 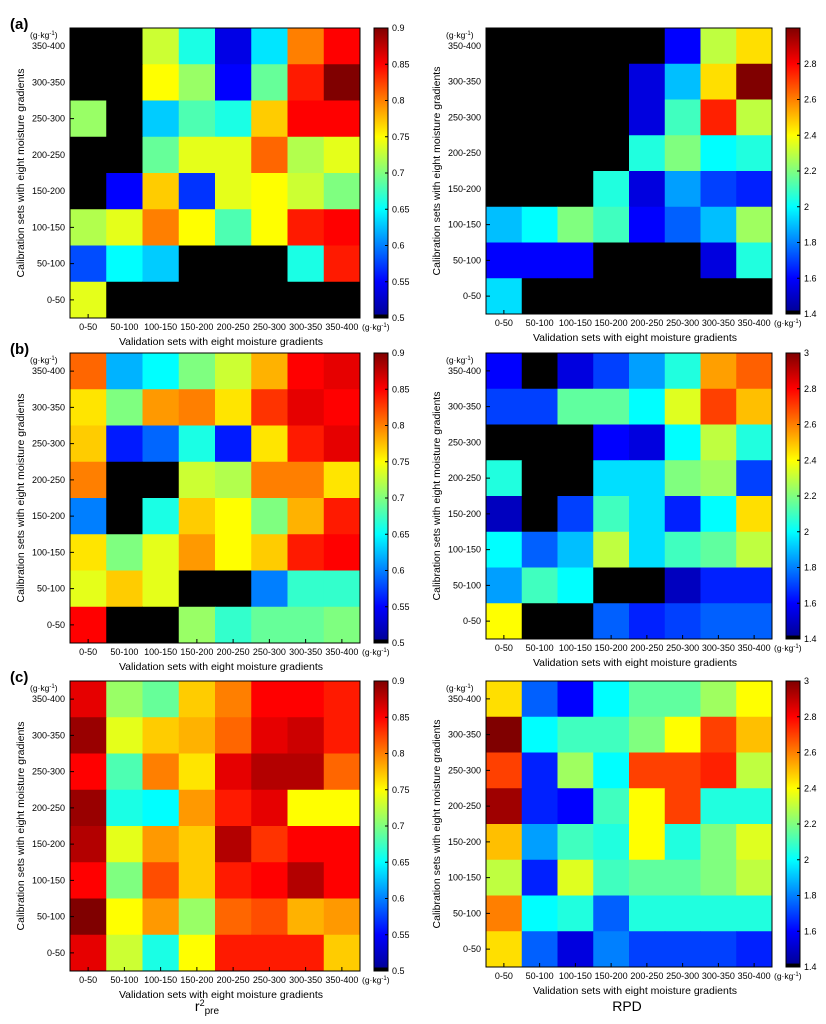 What do you see at coordinates (464, 770) in the screenshot?
I see `y-tick-label: 250-300` at bounding box center [464, 770].